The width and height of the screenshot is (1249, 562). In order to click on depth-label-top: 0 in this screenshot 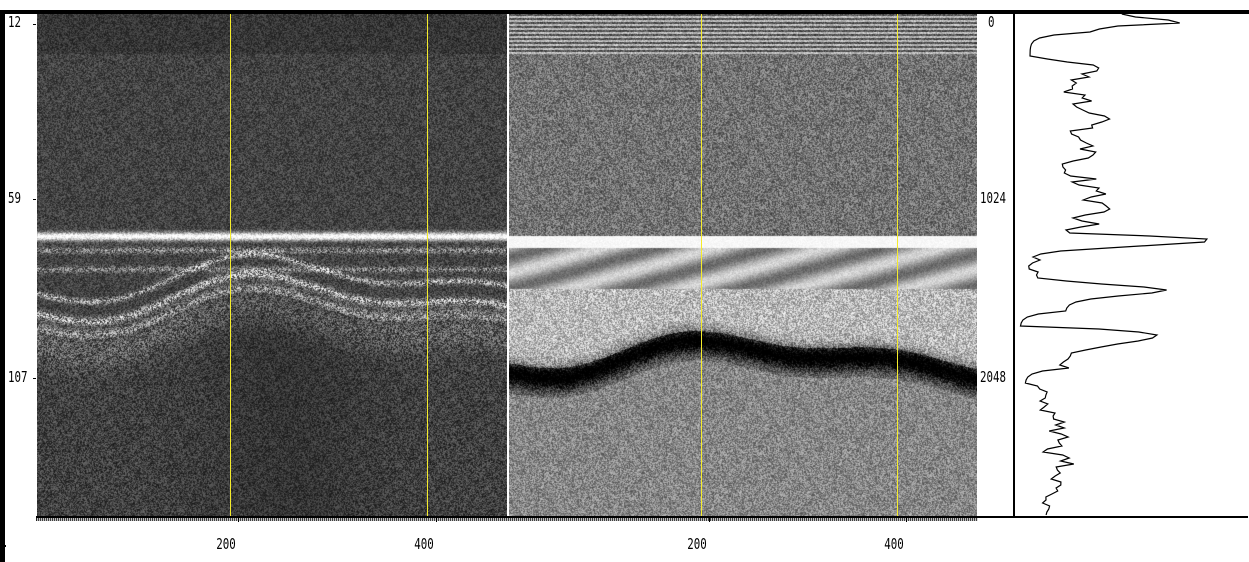, I will do `click(991, 22)`.